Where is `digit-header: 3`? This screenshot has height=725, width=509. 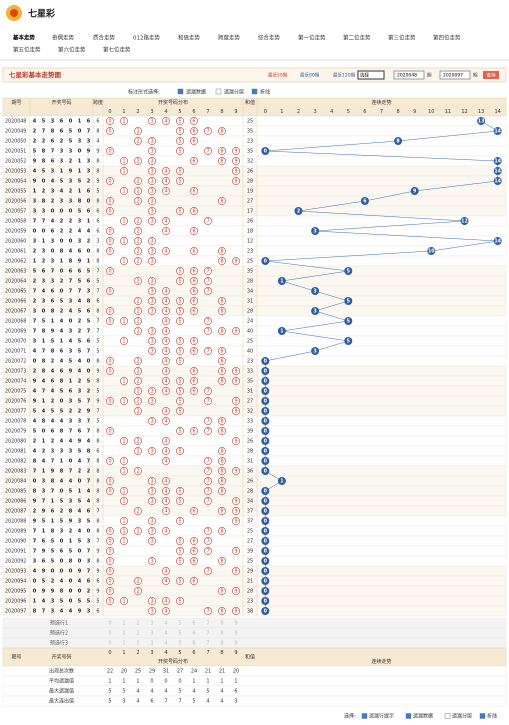
digit-header: 3 is located at coordinates (151, 112).